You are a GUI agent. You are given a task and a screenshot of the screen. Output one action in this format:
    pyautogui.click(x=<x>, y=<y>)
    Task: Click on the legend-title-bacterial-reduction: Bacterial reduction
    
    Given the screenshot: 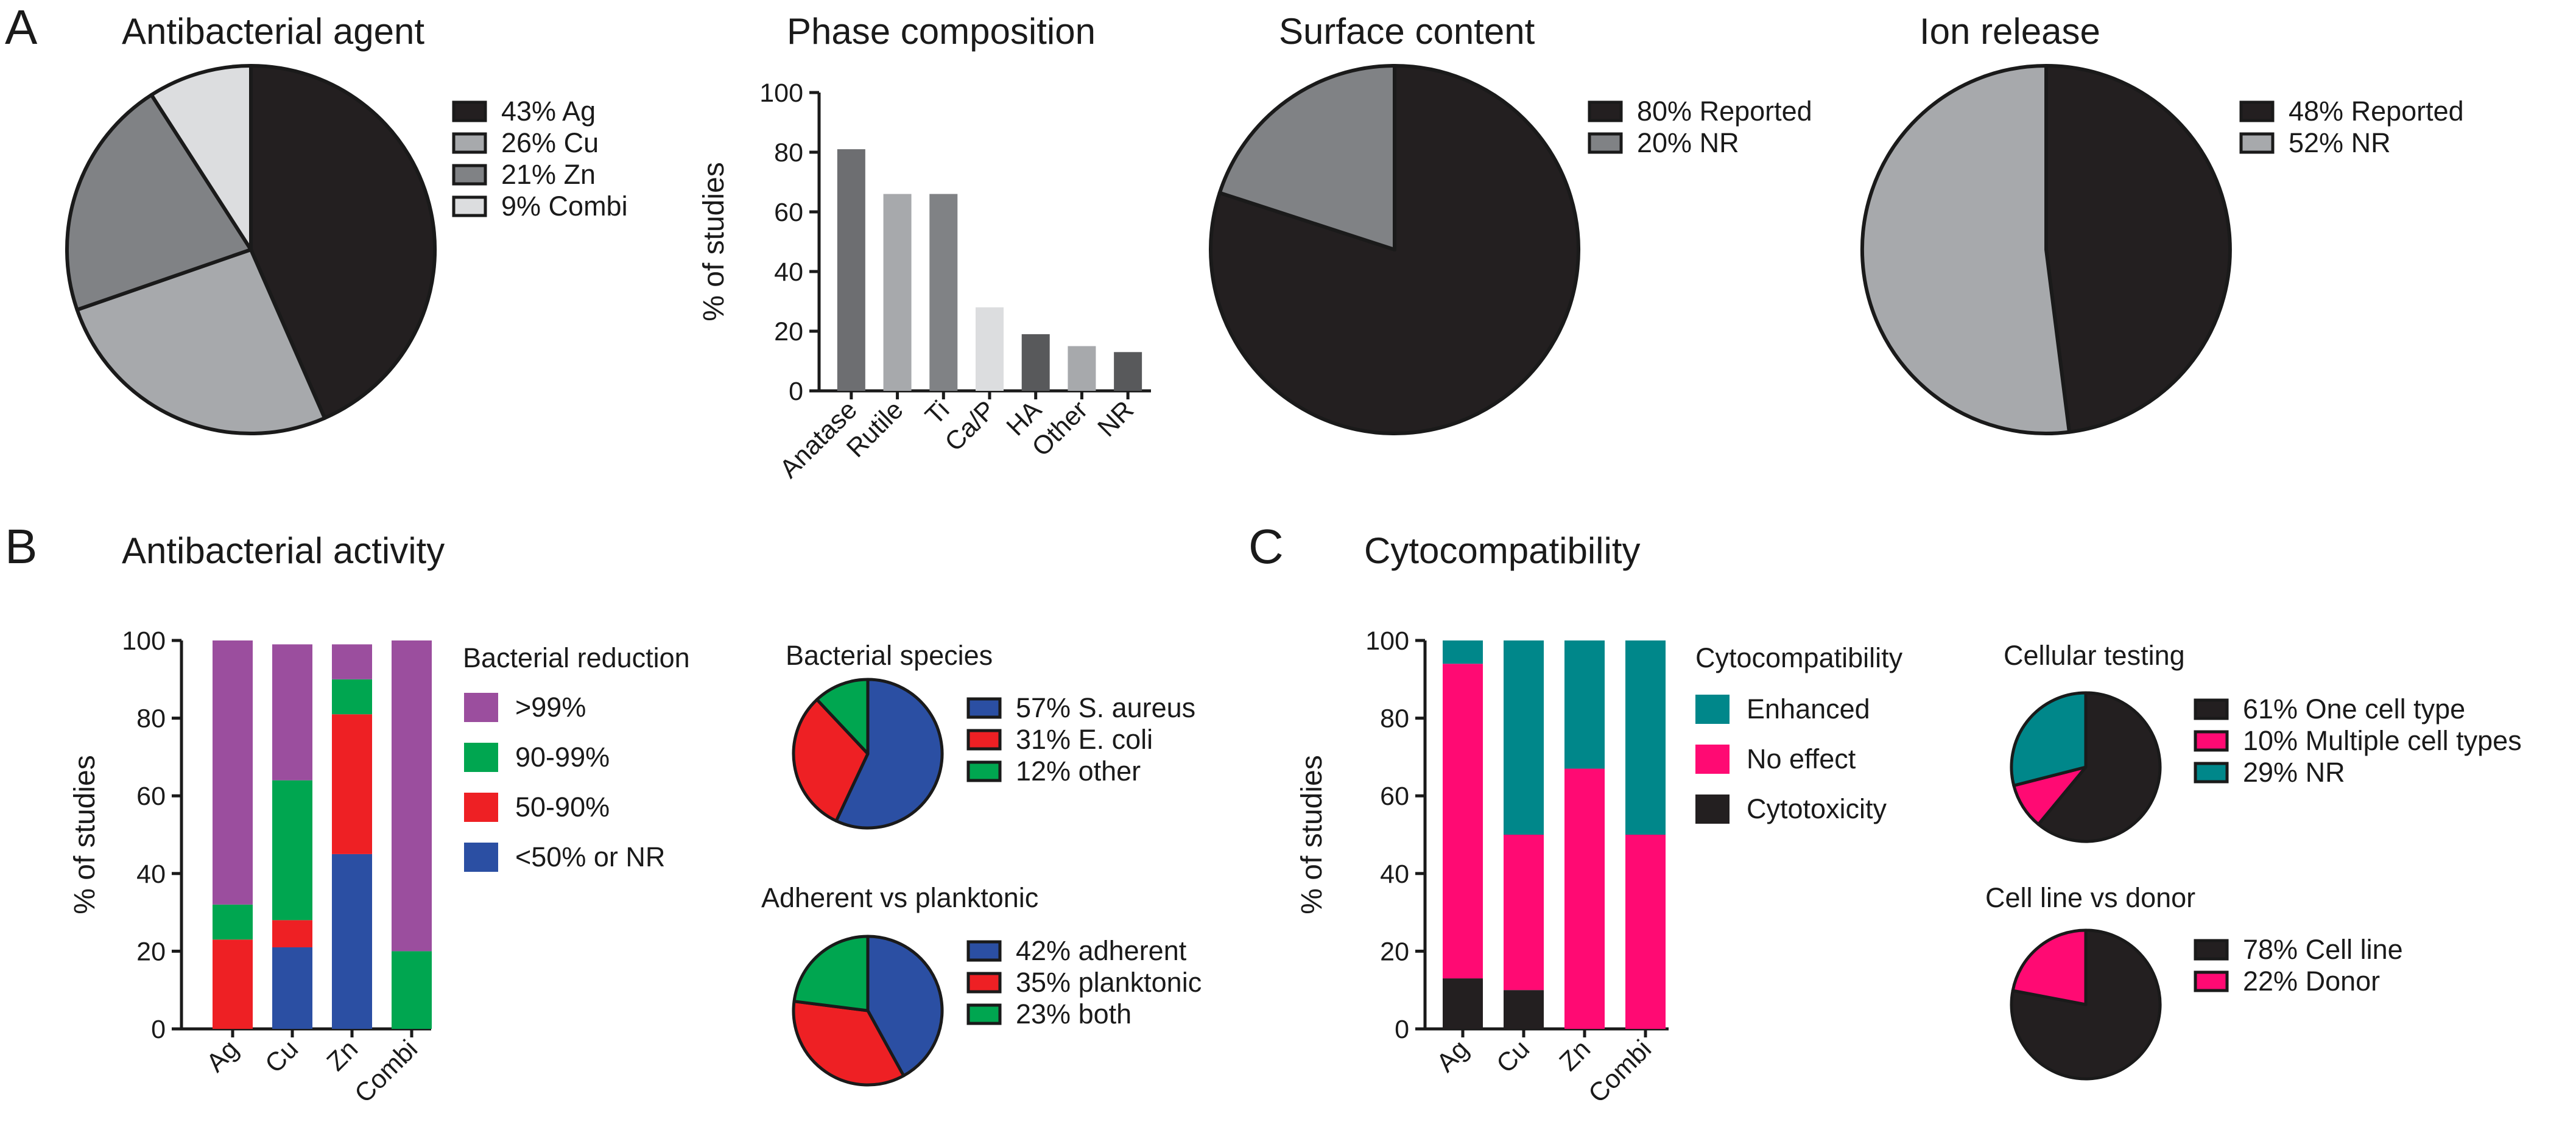 What is the action you would take?
    pyautogui.click(x=576, y=657)
    